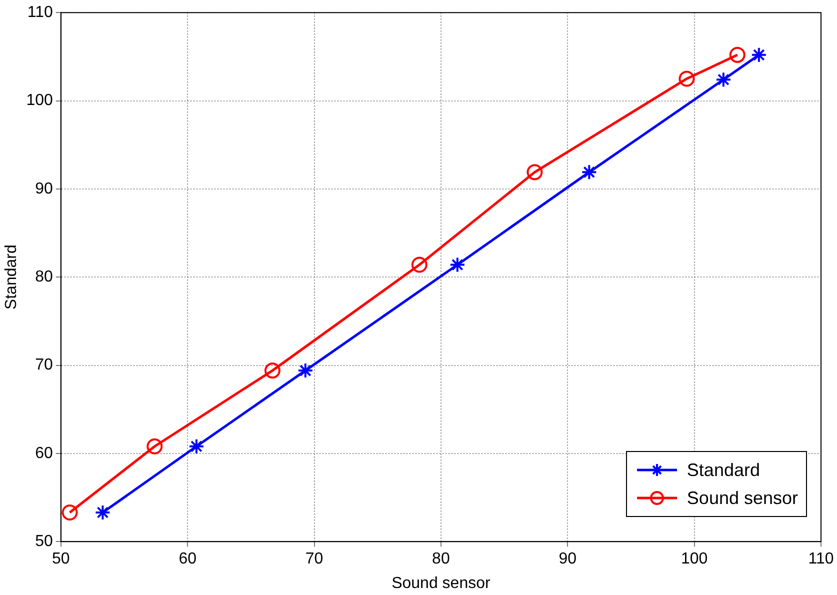 The width and height of the screenshot is (837, 595). I want to click on x-tick-label: 90, so click(567, 559).